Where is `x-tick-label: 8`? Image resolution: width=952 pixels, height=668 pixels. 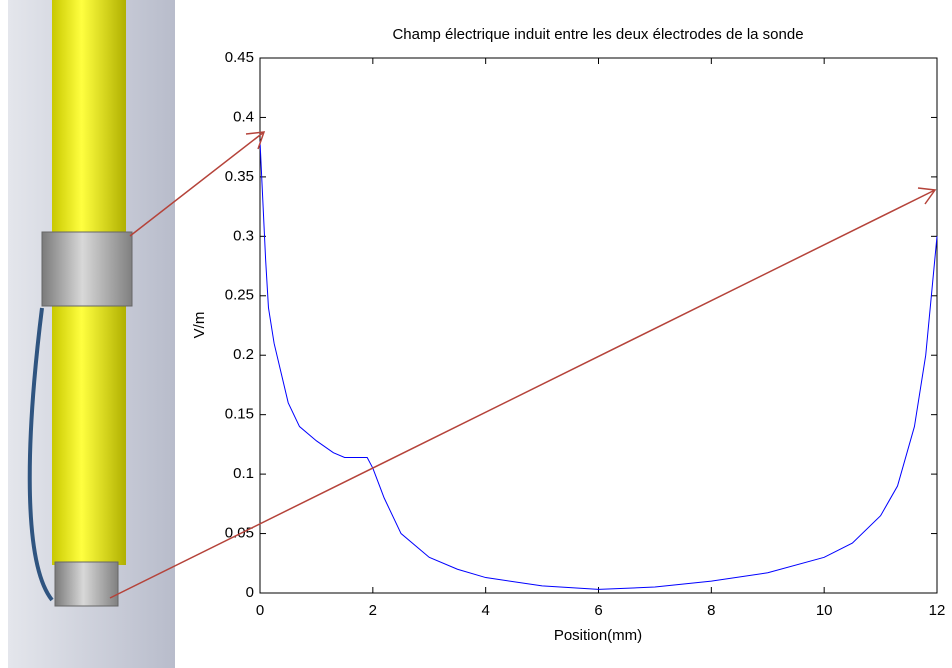 x-tick-label: 8 is located at coordinates (711, 610).